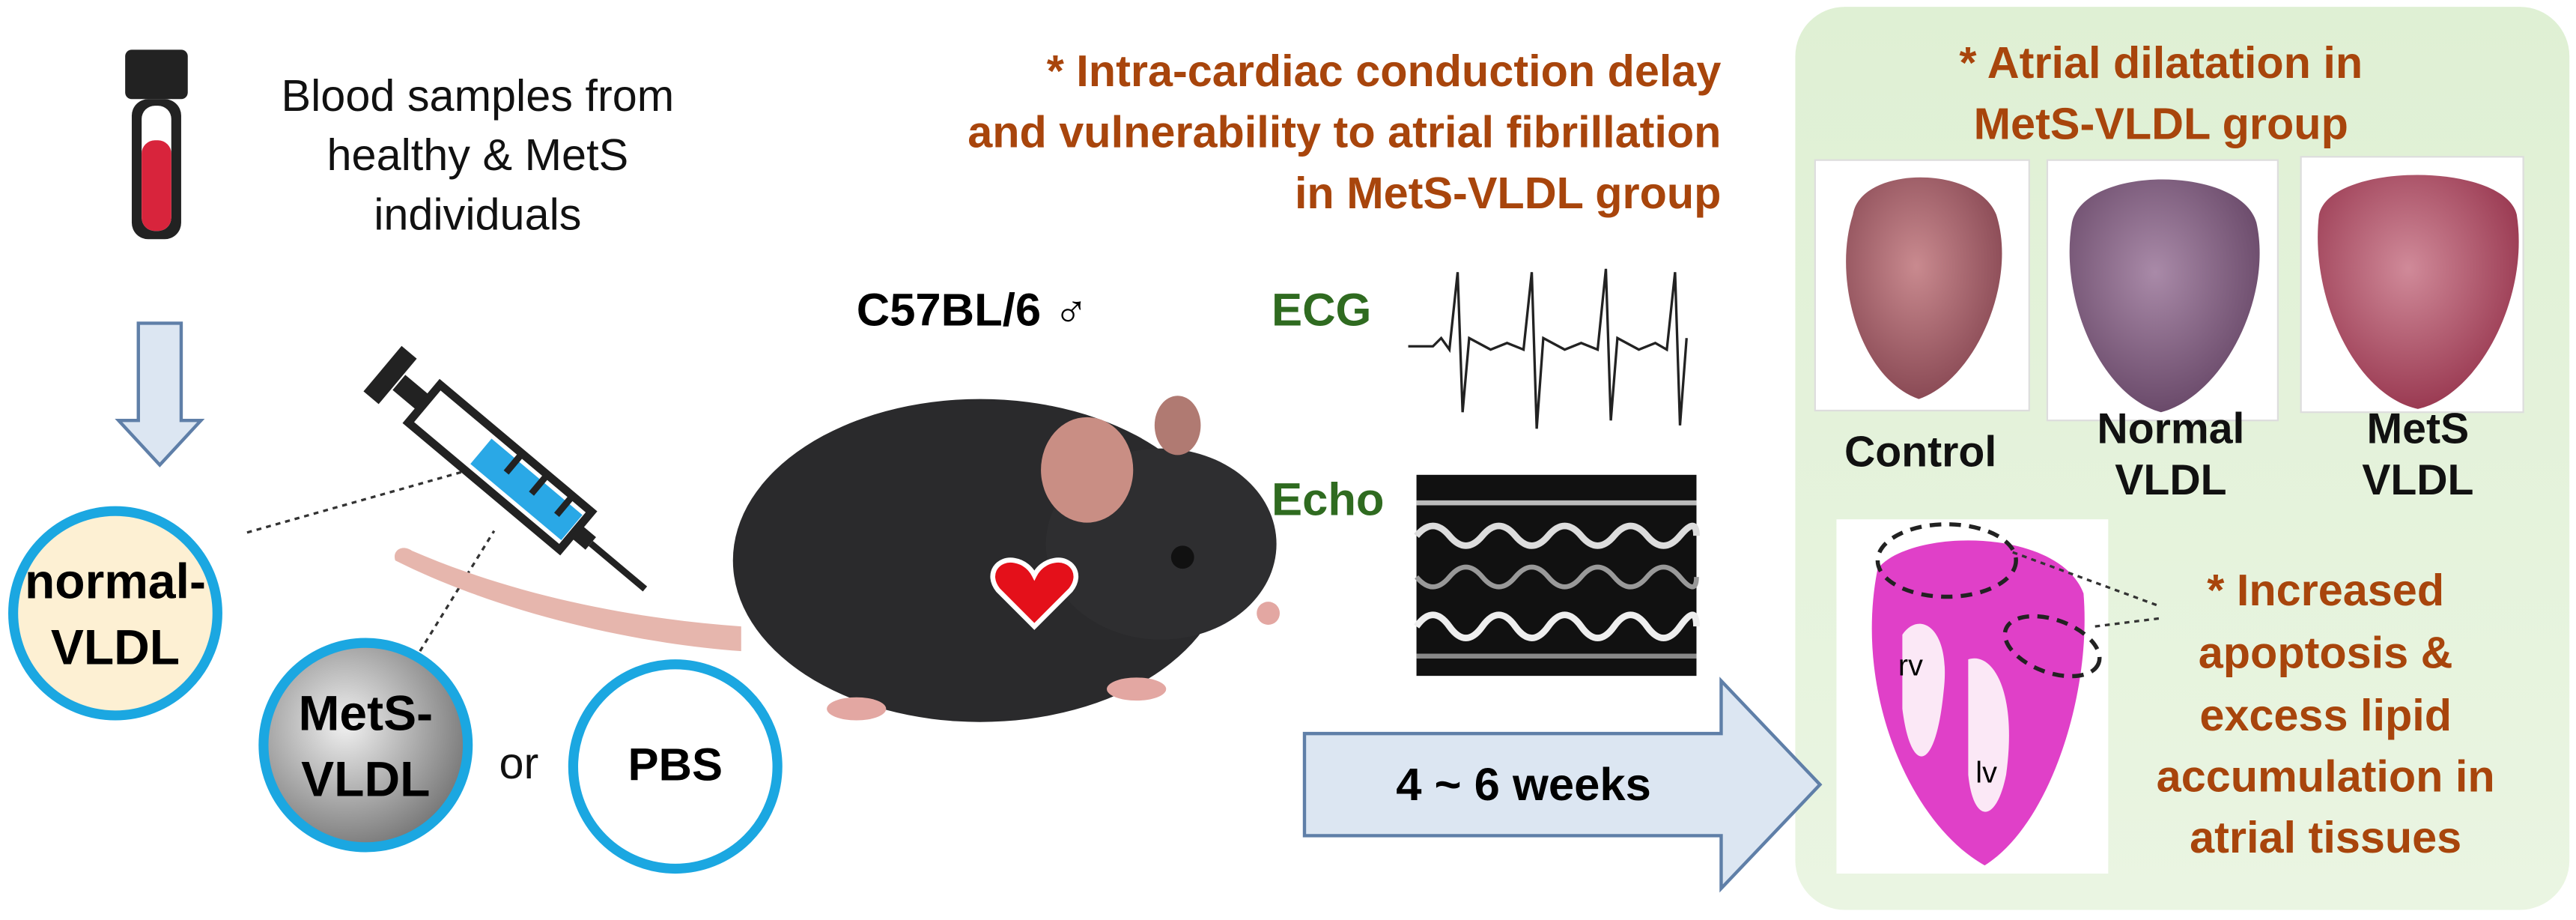 The width and height of the screenshot is (2576, 920). What do you see at coordinates (1548, 348) in the screenshot?
I see `ecg-trace` at bounding box center [1548, 348].